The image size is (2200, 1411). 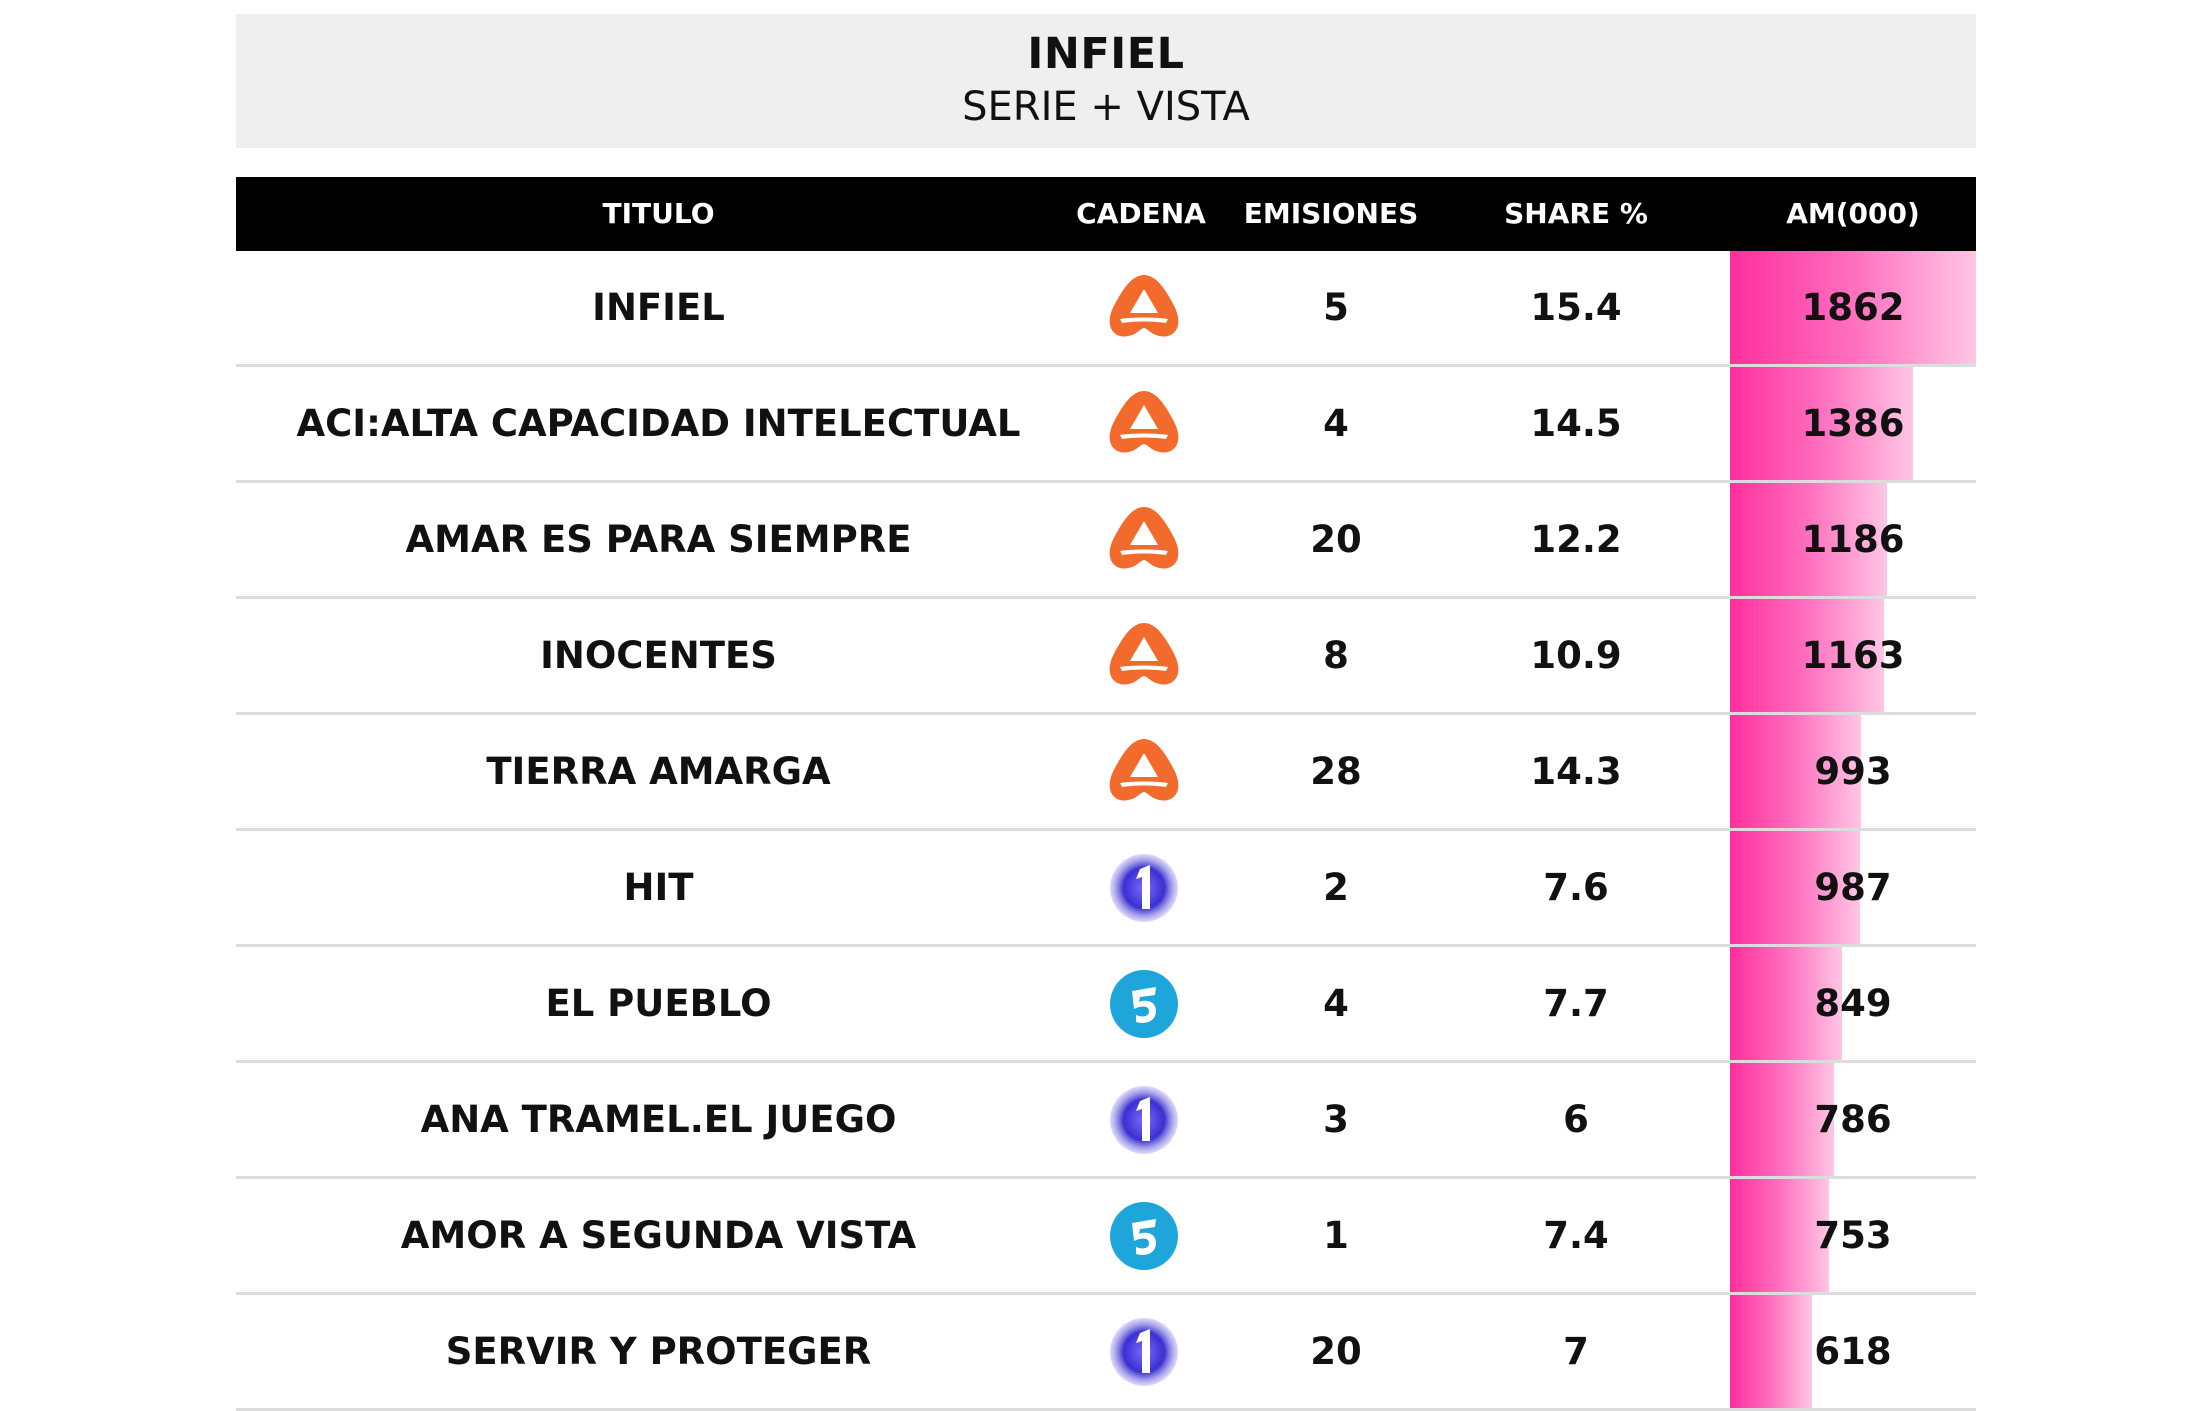 What do you see at coordinates (1853, 423) in the screenshot?
I see `am-value-label: 1386` at bounding box center [1853, 423].